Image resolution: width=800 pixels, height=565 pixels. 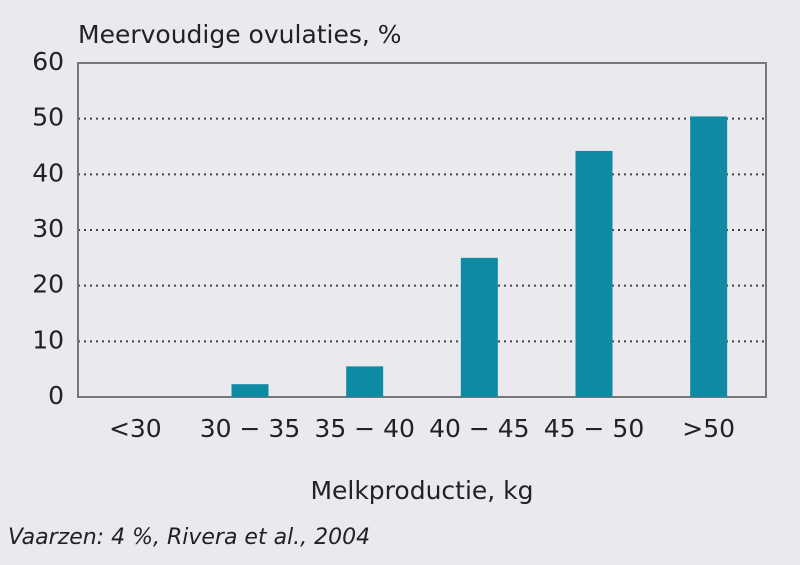 I want to click on y-tick-label: 20, so click(x=48, y=284).